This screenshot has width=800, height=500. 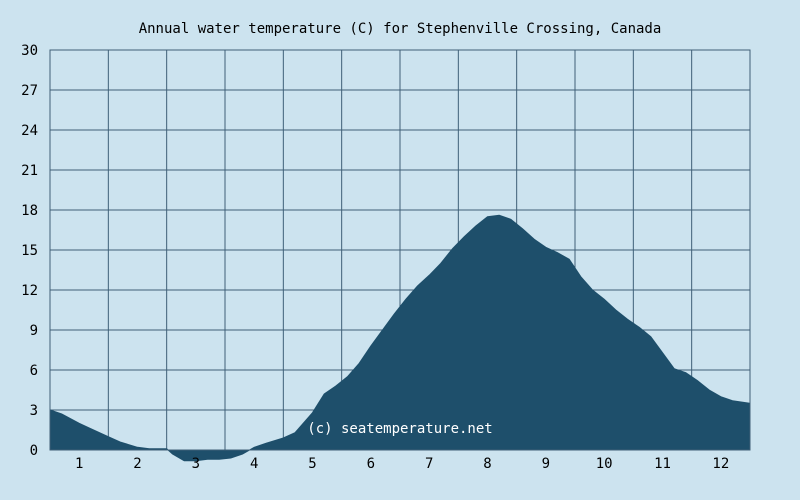 I want to click on x-tick-label: 11, so click(x=662, y=464).